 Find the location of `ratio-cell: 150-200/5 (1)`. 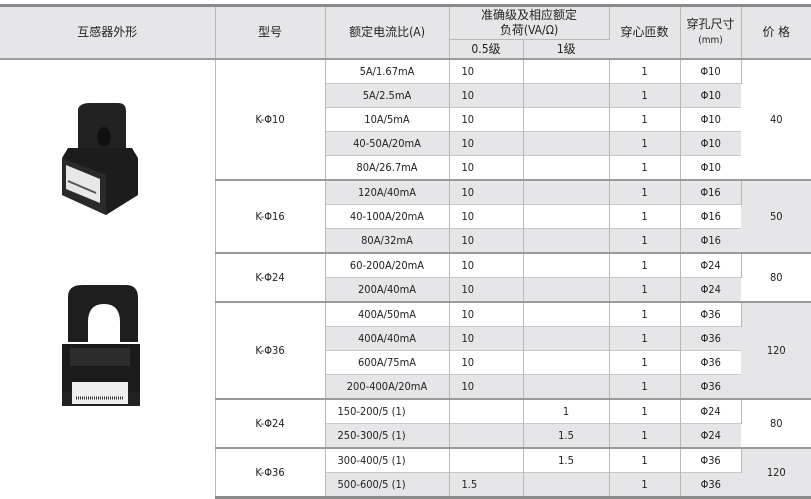

ratio-cell: 150-200/5 (1) is located at coordinates (387, 411).